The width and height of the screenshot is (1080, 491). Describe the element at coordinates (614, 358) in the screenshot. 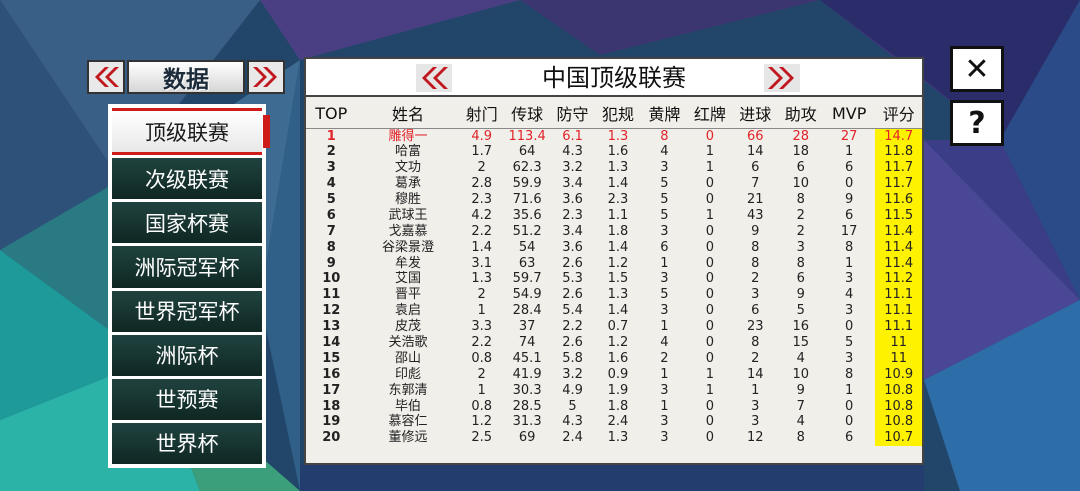

I see `table-row: 15 邵山 0.8 45.1 5.8 1.6 2 0 2 4 3 11` at that location.